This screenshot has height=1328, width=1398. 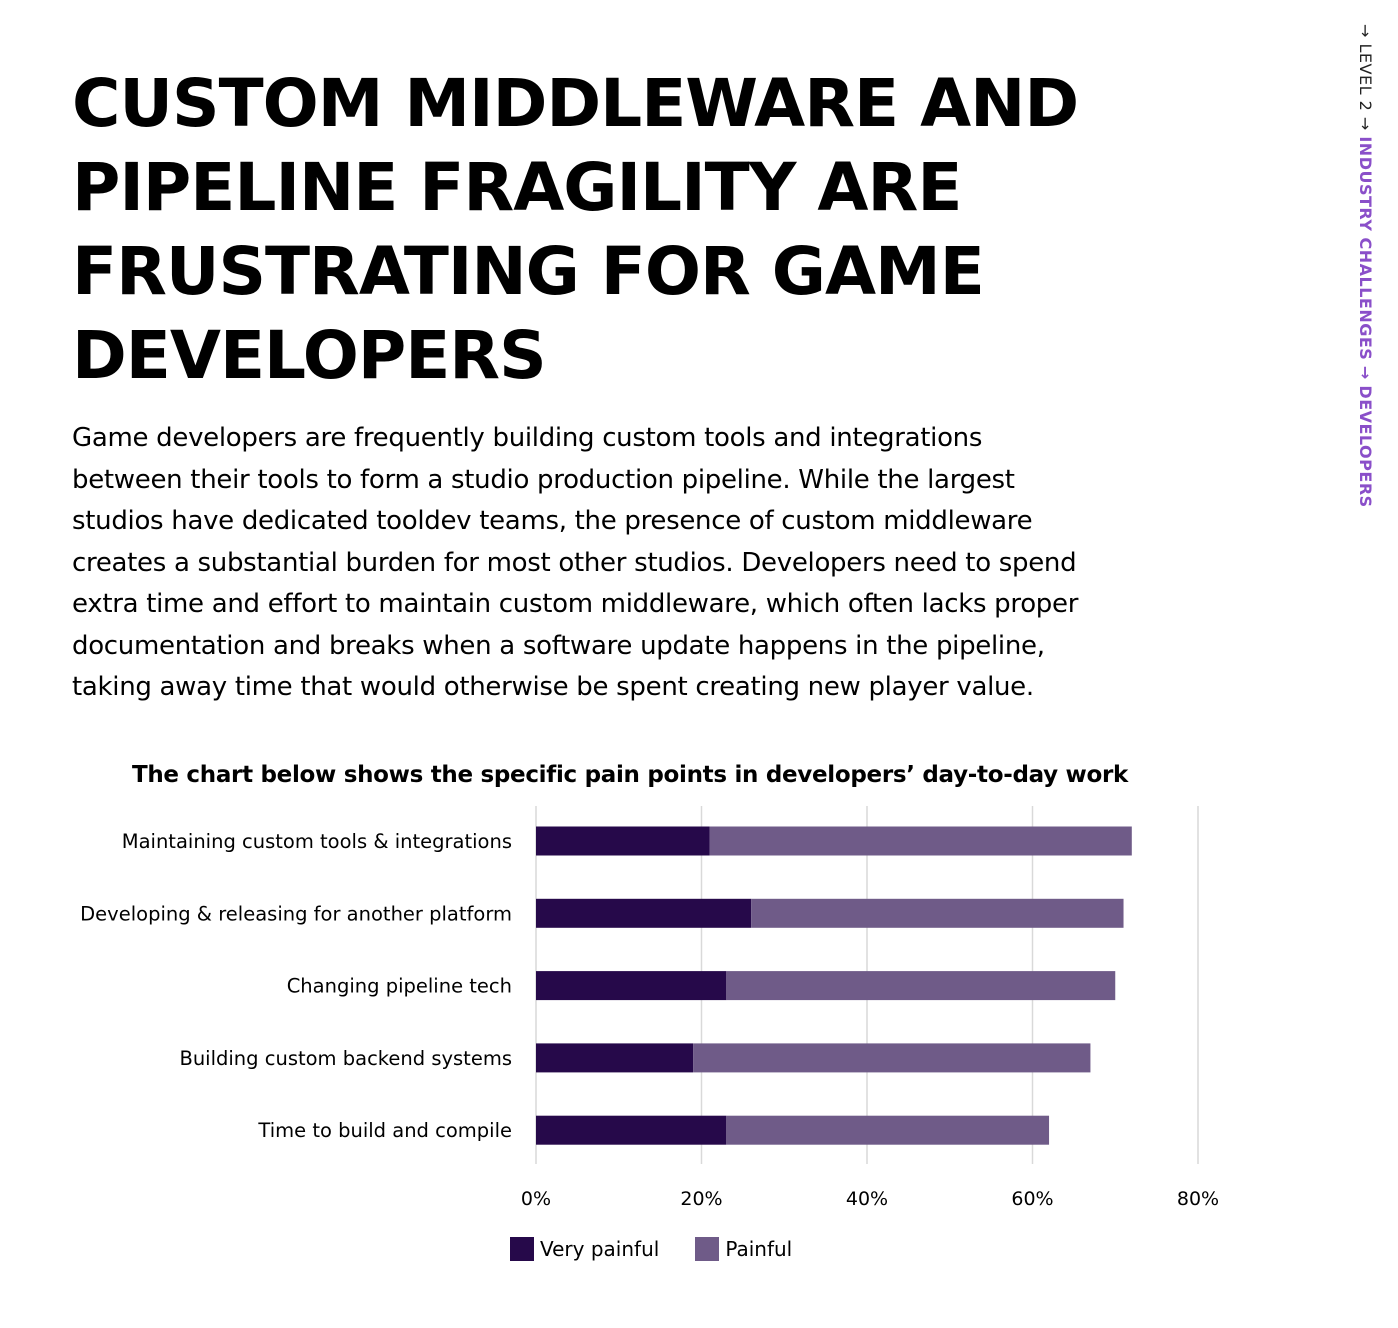 What do you see at coordinates (309, 355) in the screenshot?
I see `title-line: DEVELOPERS` at bounding box center [309, 355].